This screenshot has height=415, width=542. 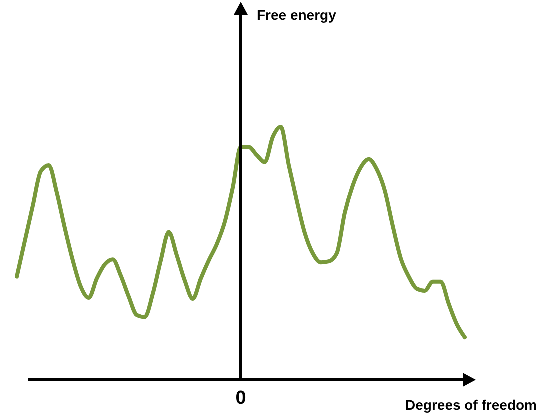 I want to click on x-axis-title: Degrees of freedom, so click(x=471, y=405).